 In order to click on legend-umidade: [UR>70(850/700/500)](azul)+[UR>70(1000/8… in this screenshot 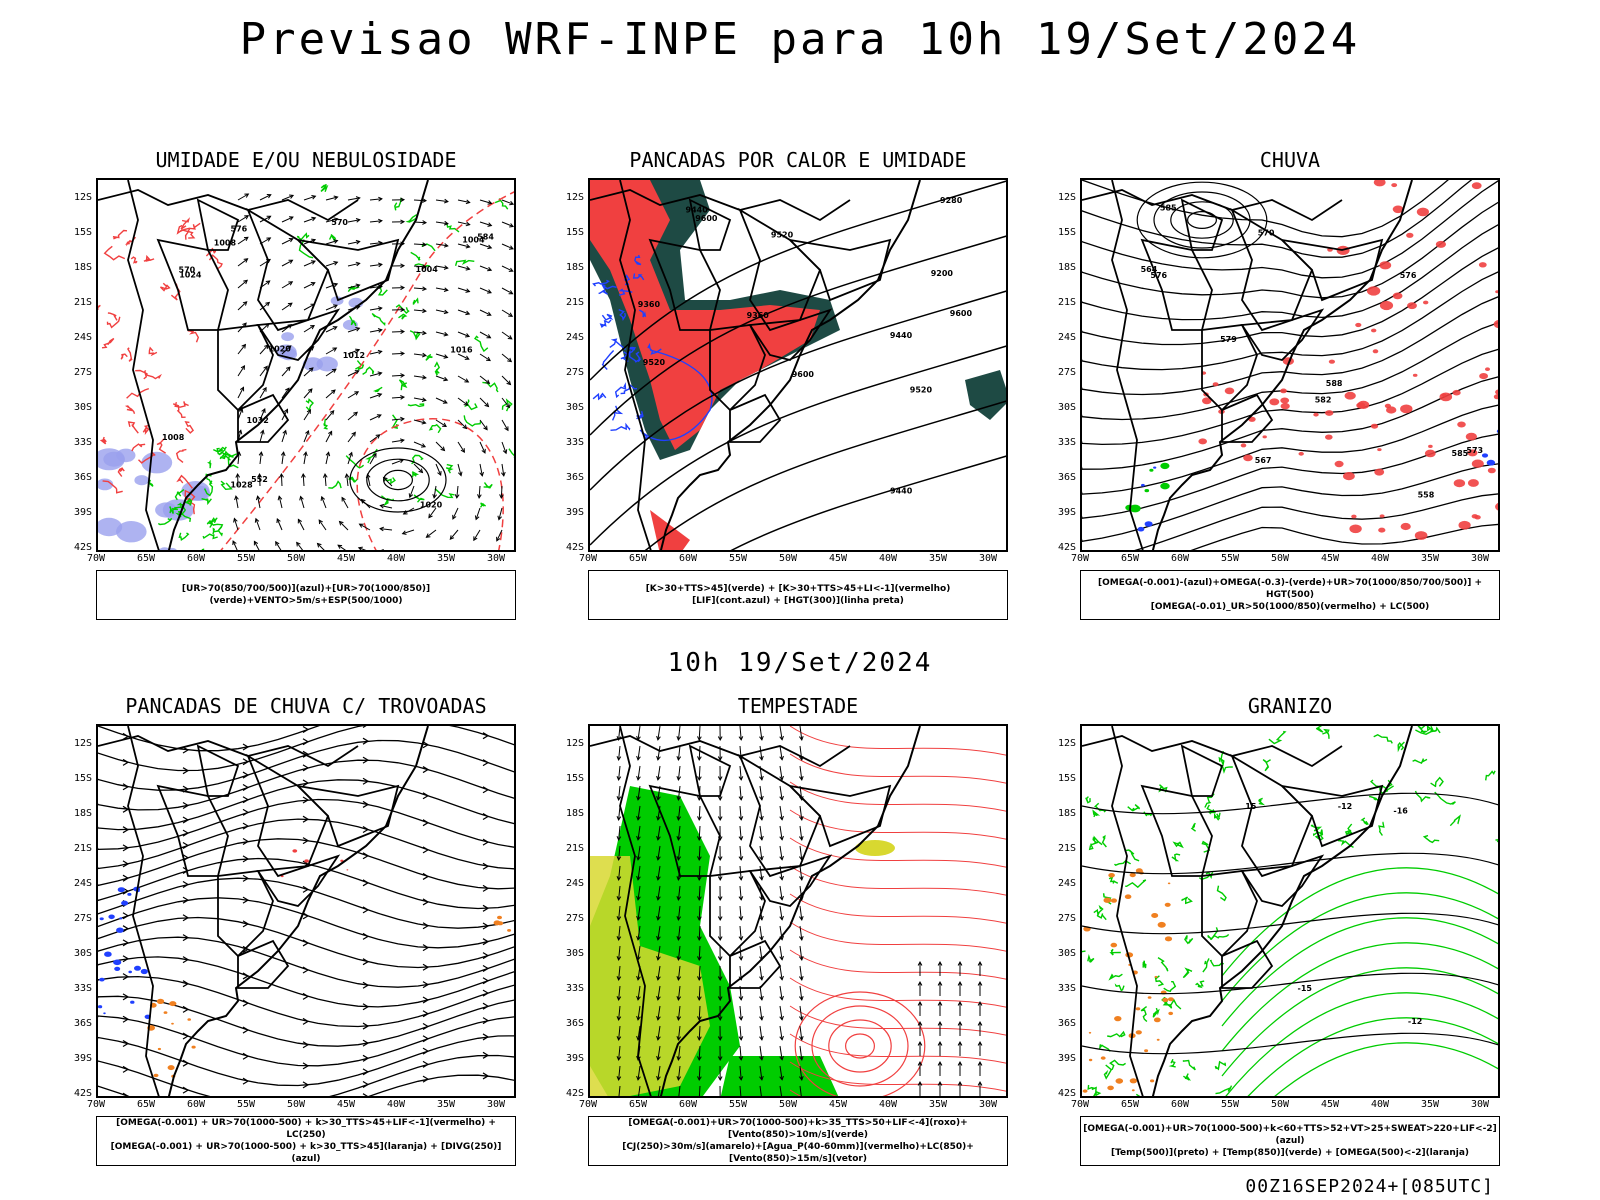, I will do `click(306, 595)`.